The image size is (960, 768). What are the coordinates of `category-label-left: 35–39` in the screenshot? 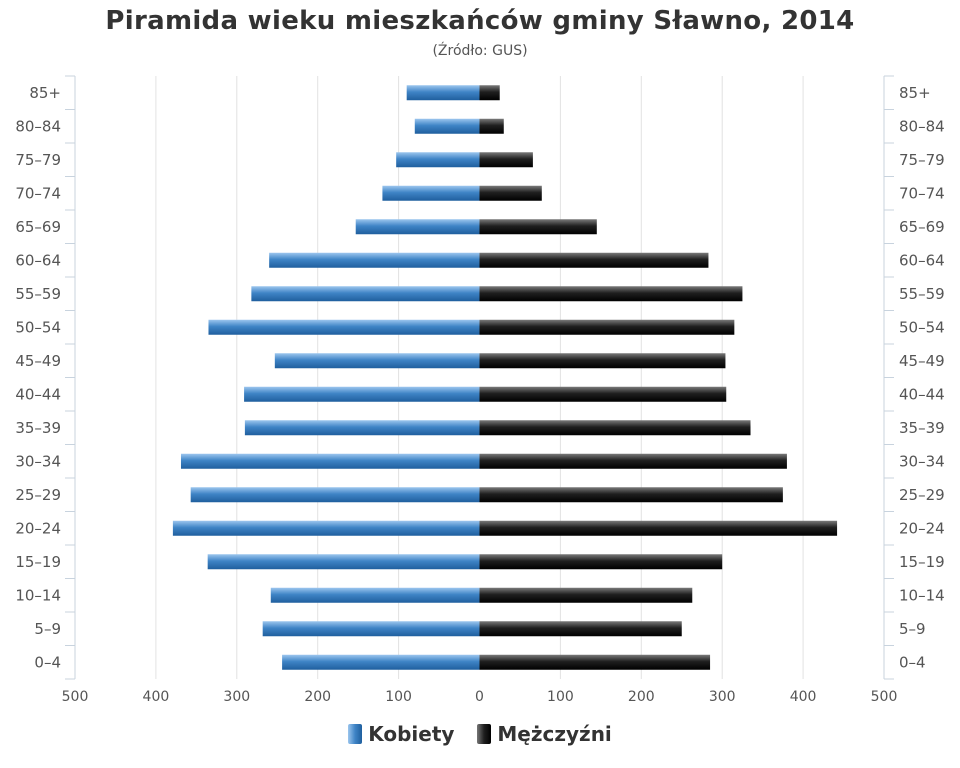 It's located at (38, 428).